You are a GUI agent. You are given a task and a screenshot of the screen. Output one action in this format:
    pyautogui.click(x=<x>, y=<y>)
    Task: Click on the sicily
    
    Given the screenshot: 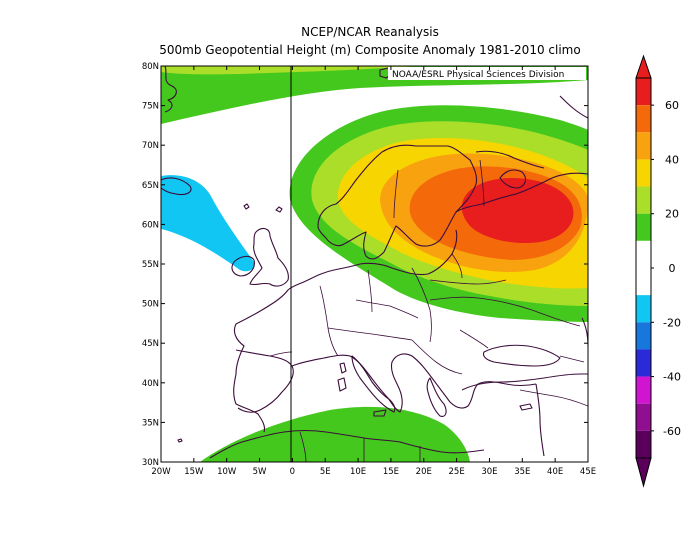 What is the action you would take?
    pyautogui.click(x=380, y=413)
    